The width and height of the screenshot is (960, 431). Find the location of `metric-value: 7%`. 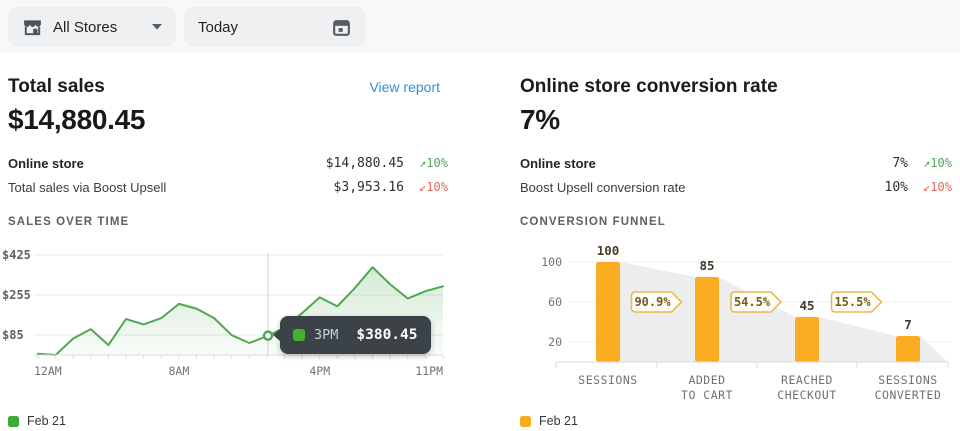

metric-value: 7% is located at coordinates (900, 163).